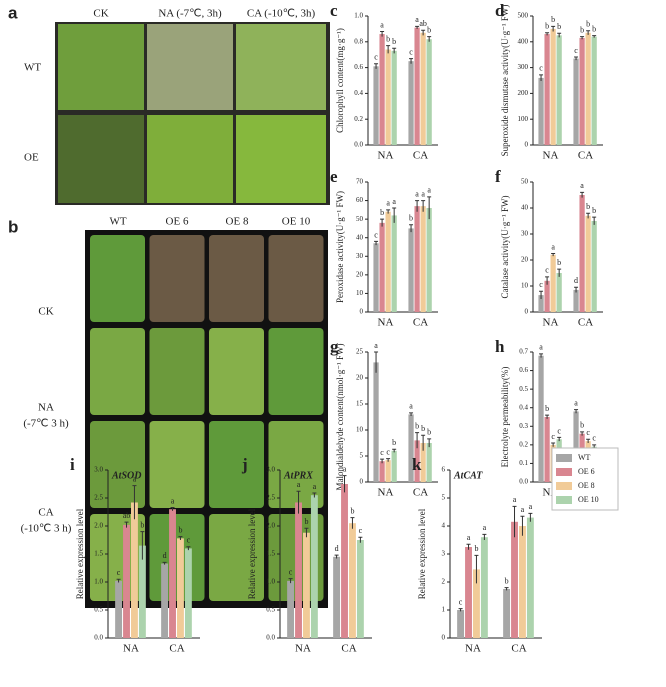 Image resolution: width=666 pixels, height=687 pixels. Describe the element at coordinates (244, 464) in the screenshot. I see `panel-label: j` at that location.